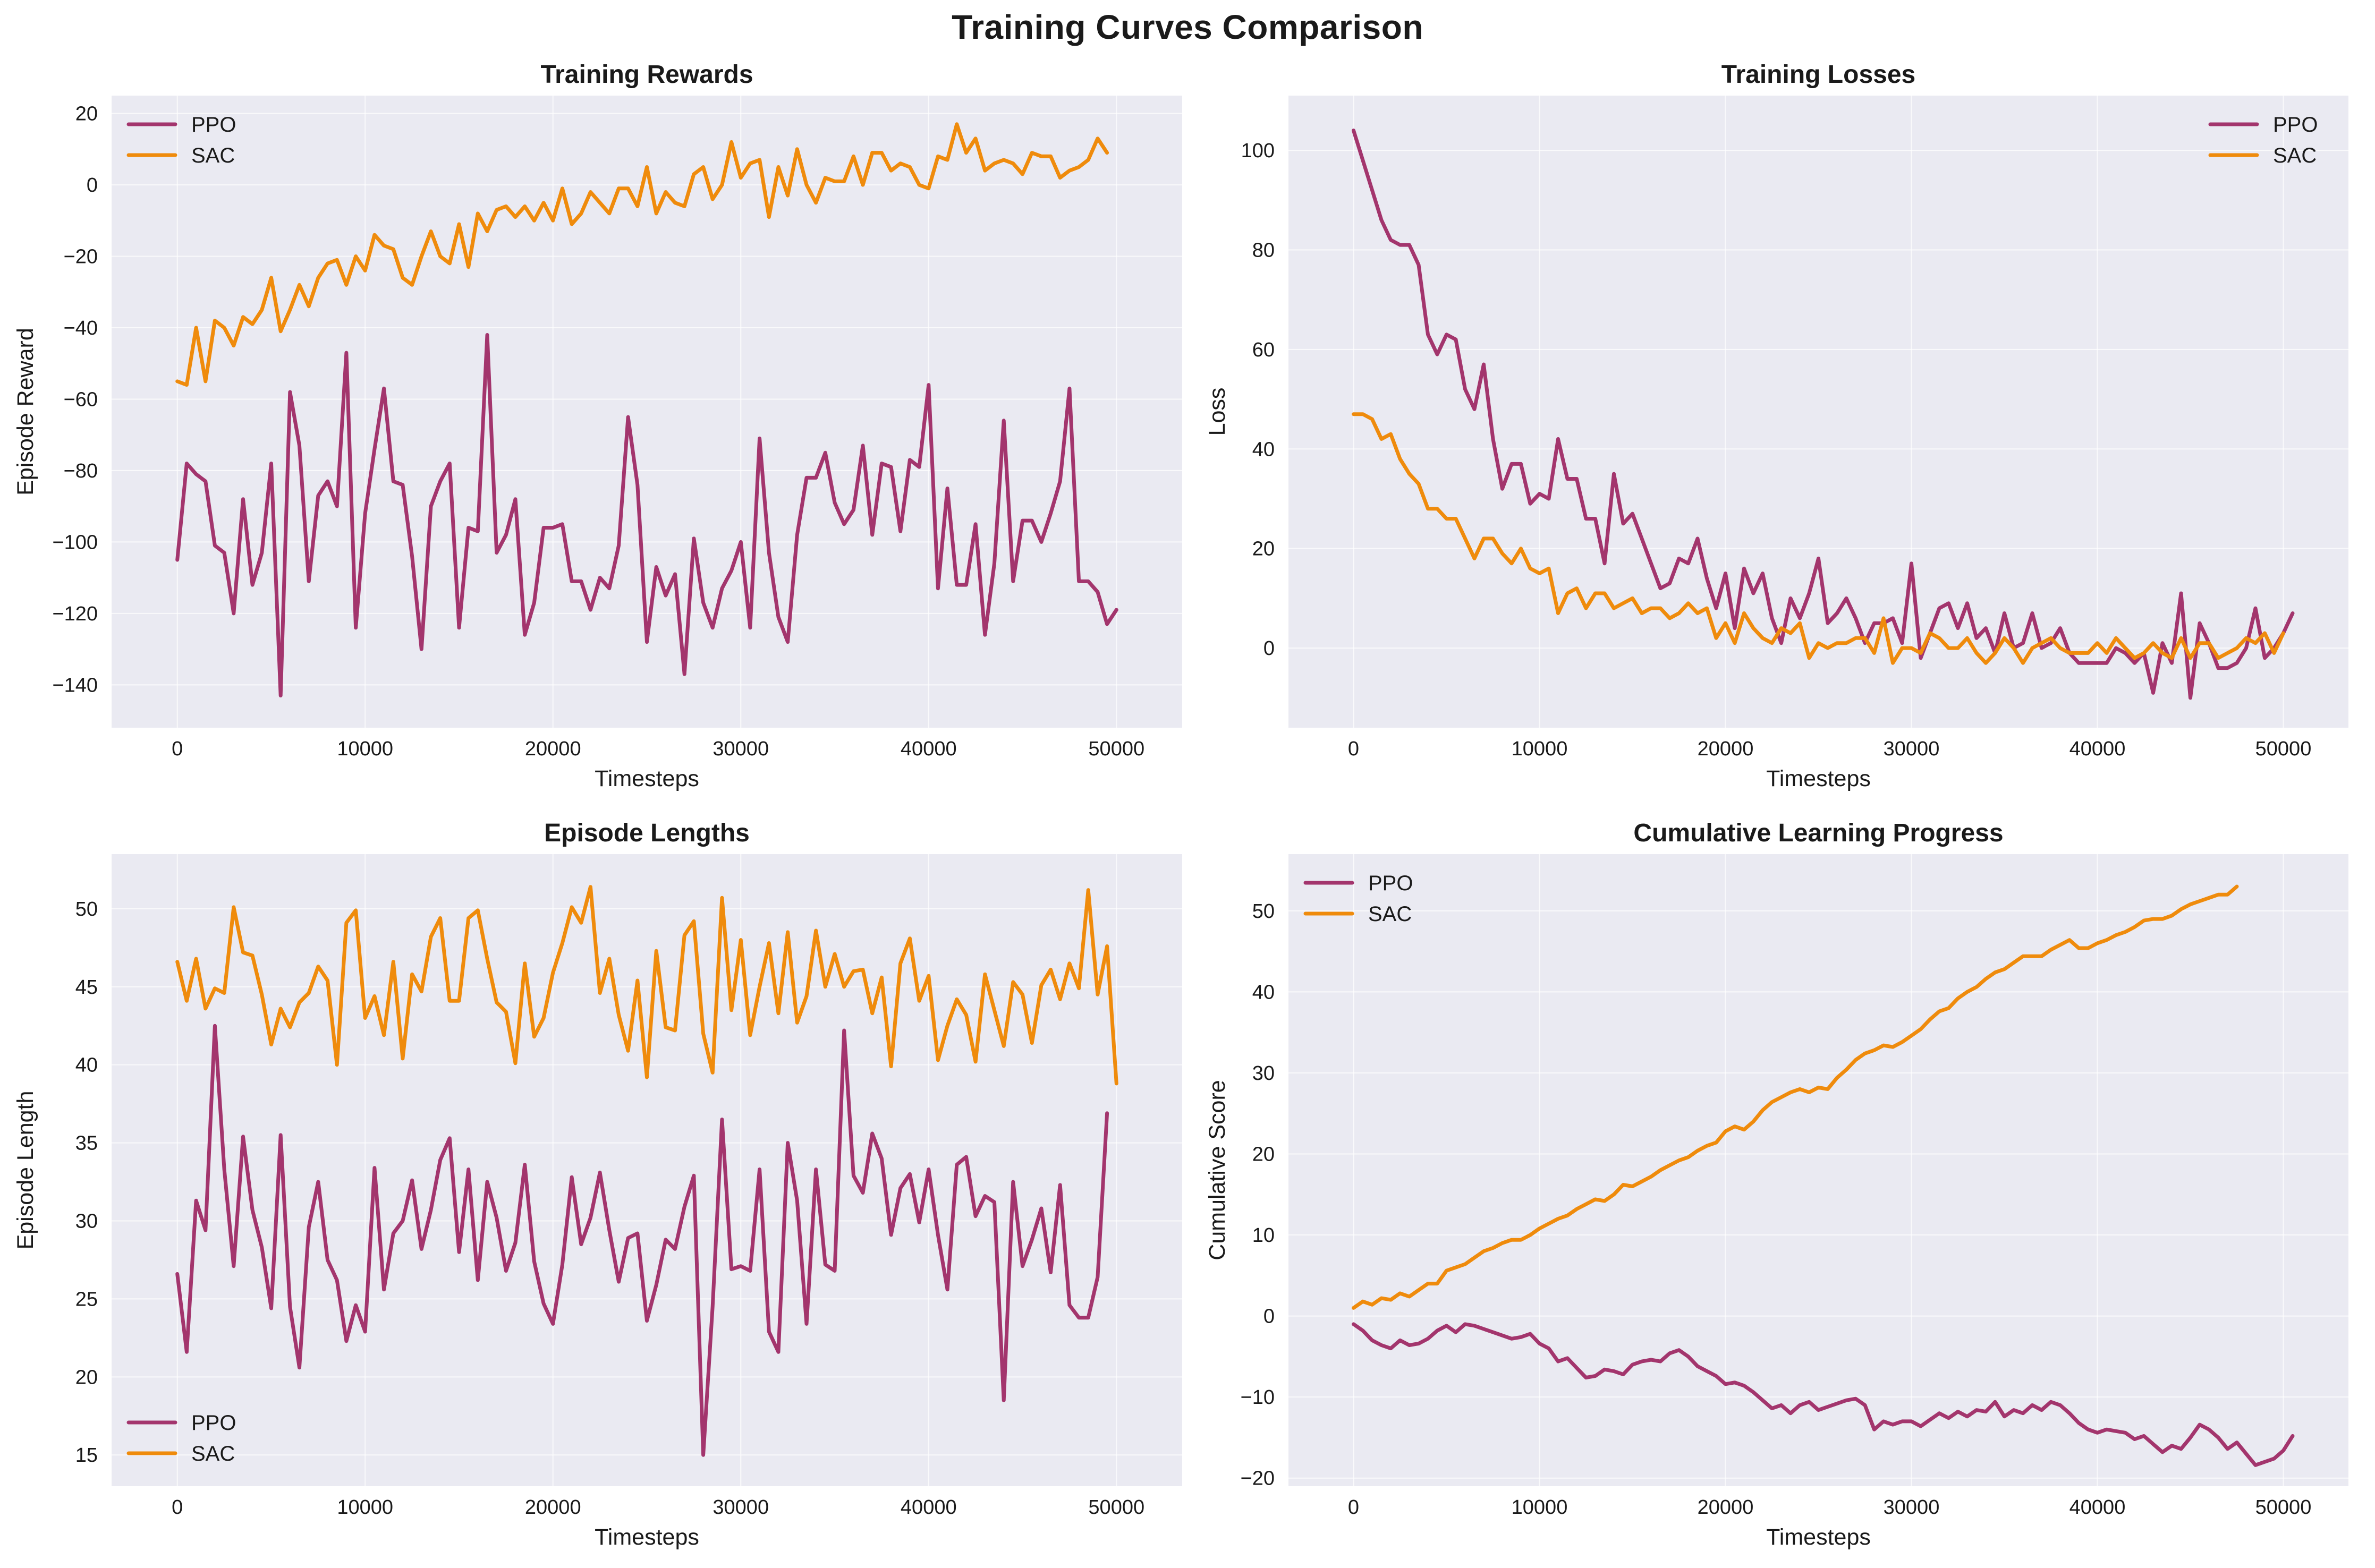 The height and width of the screenshot is (1568, 2375). What do you see at coordinates (1263, 350) in the screenshot?
I see `y-tick-label: 60` at bounding box center [1263, 350].